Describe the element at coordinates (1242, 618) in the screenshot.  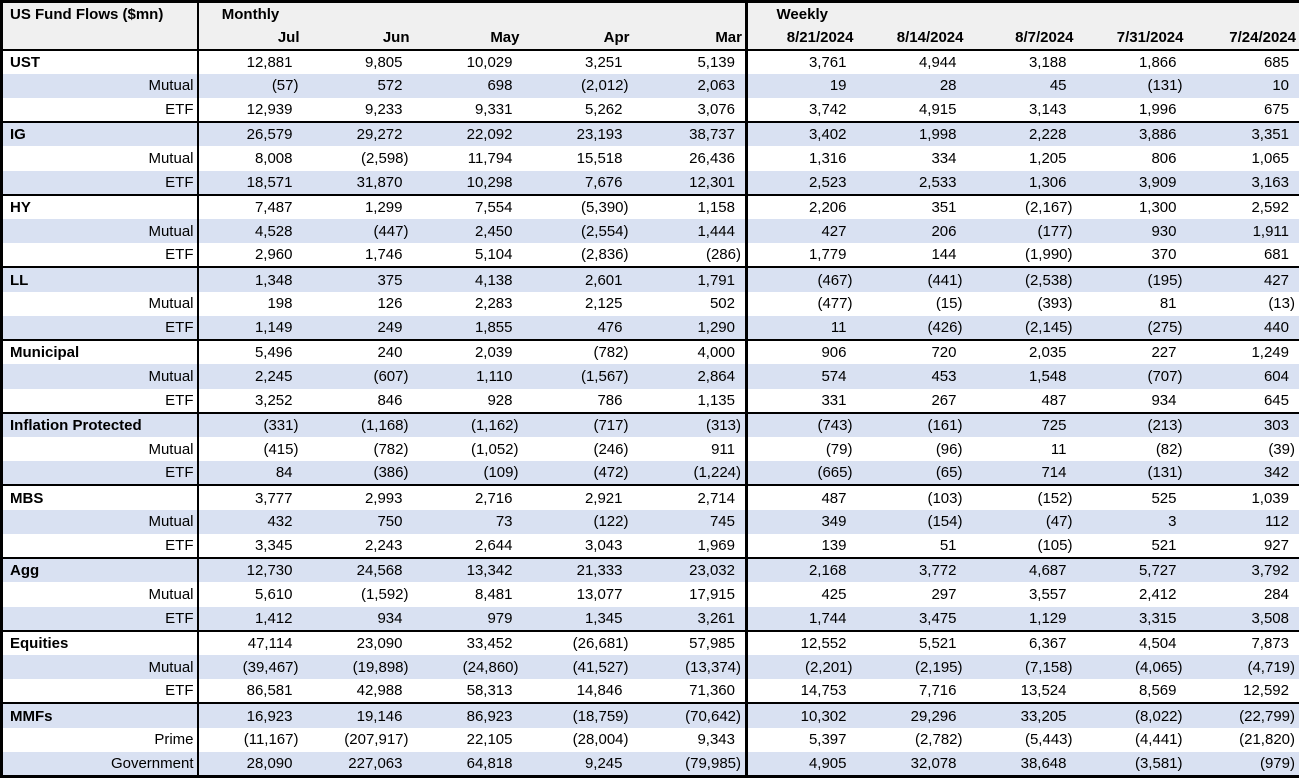
I see `data-cell: 3,508` at that location.